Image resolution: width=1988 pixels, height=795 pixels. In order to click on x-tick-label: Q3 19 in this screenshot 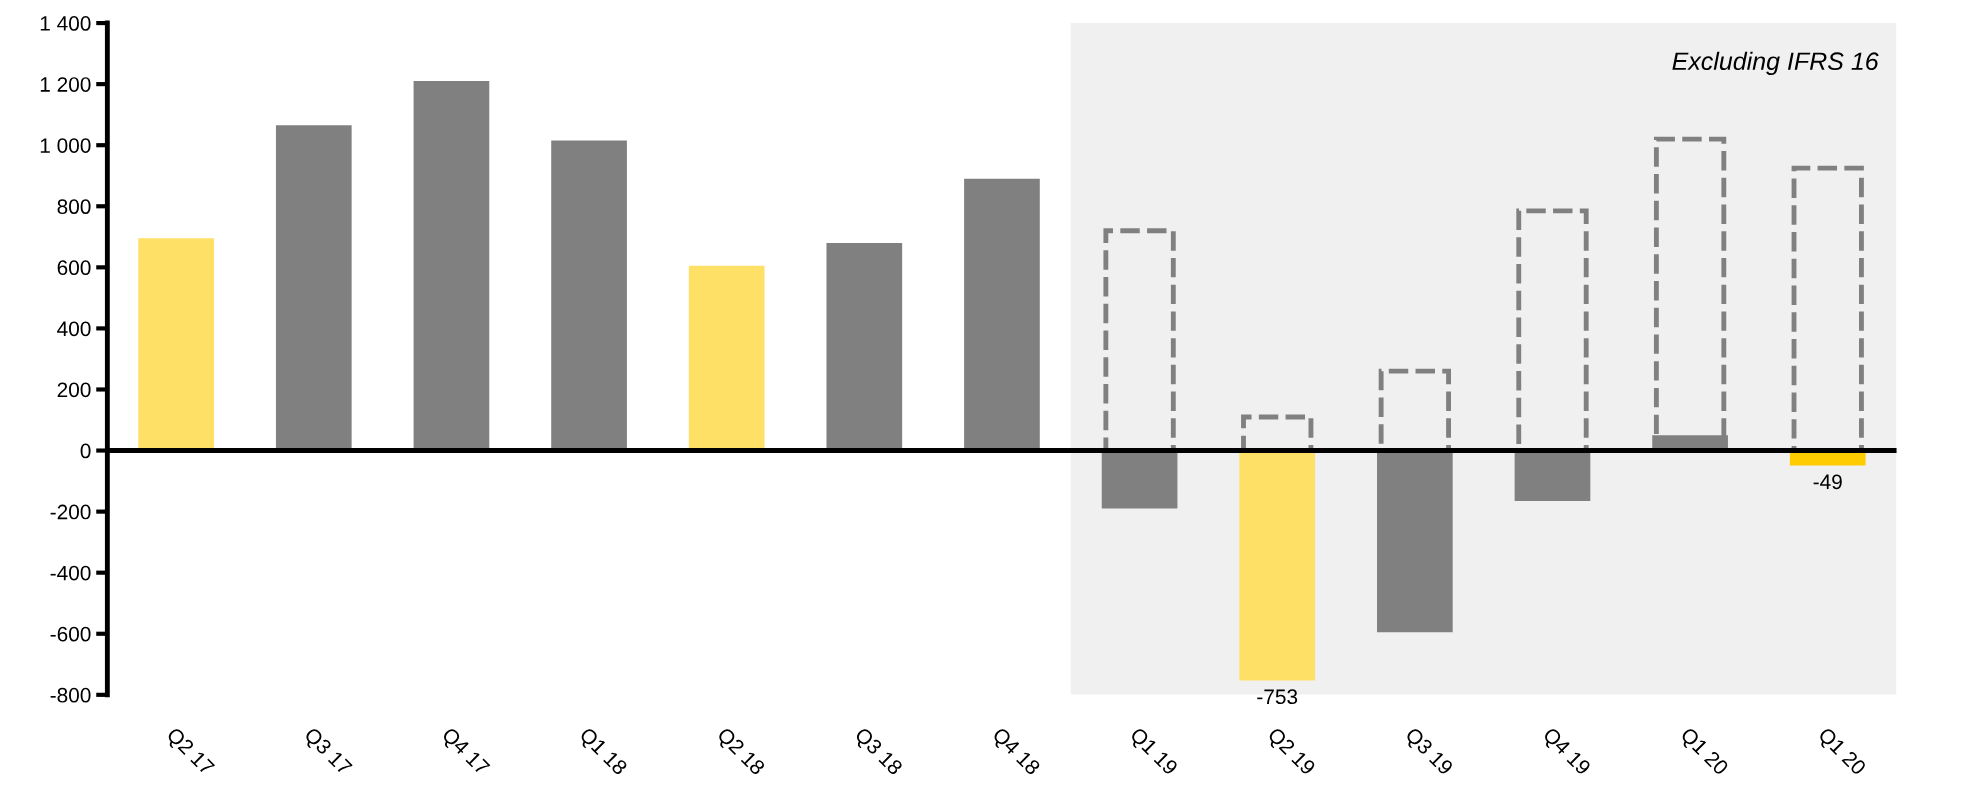, I will do `click(1428, 752)`.